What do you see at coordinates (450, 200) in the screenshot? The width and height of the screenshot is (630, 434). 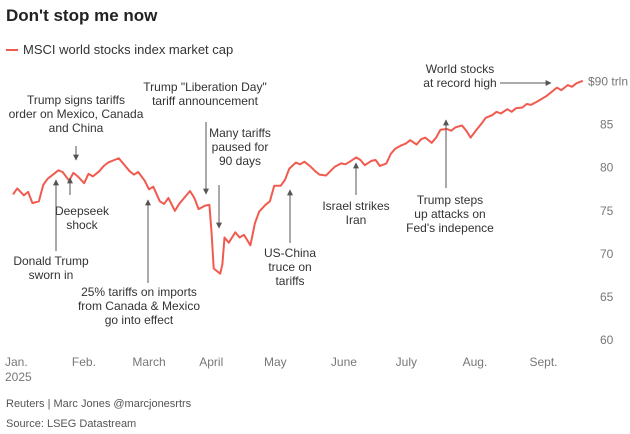 I see `annotation-text: Trump steps` at bounding box center [450, 200].